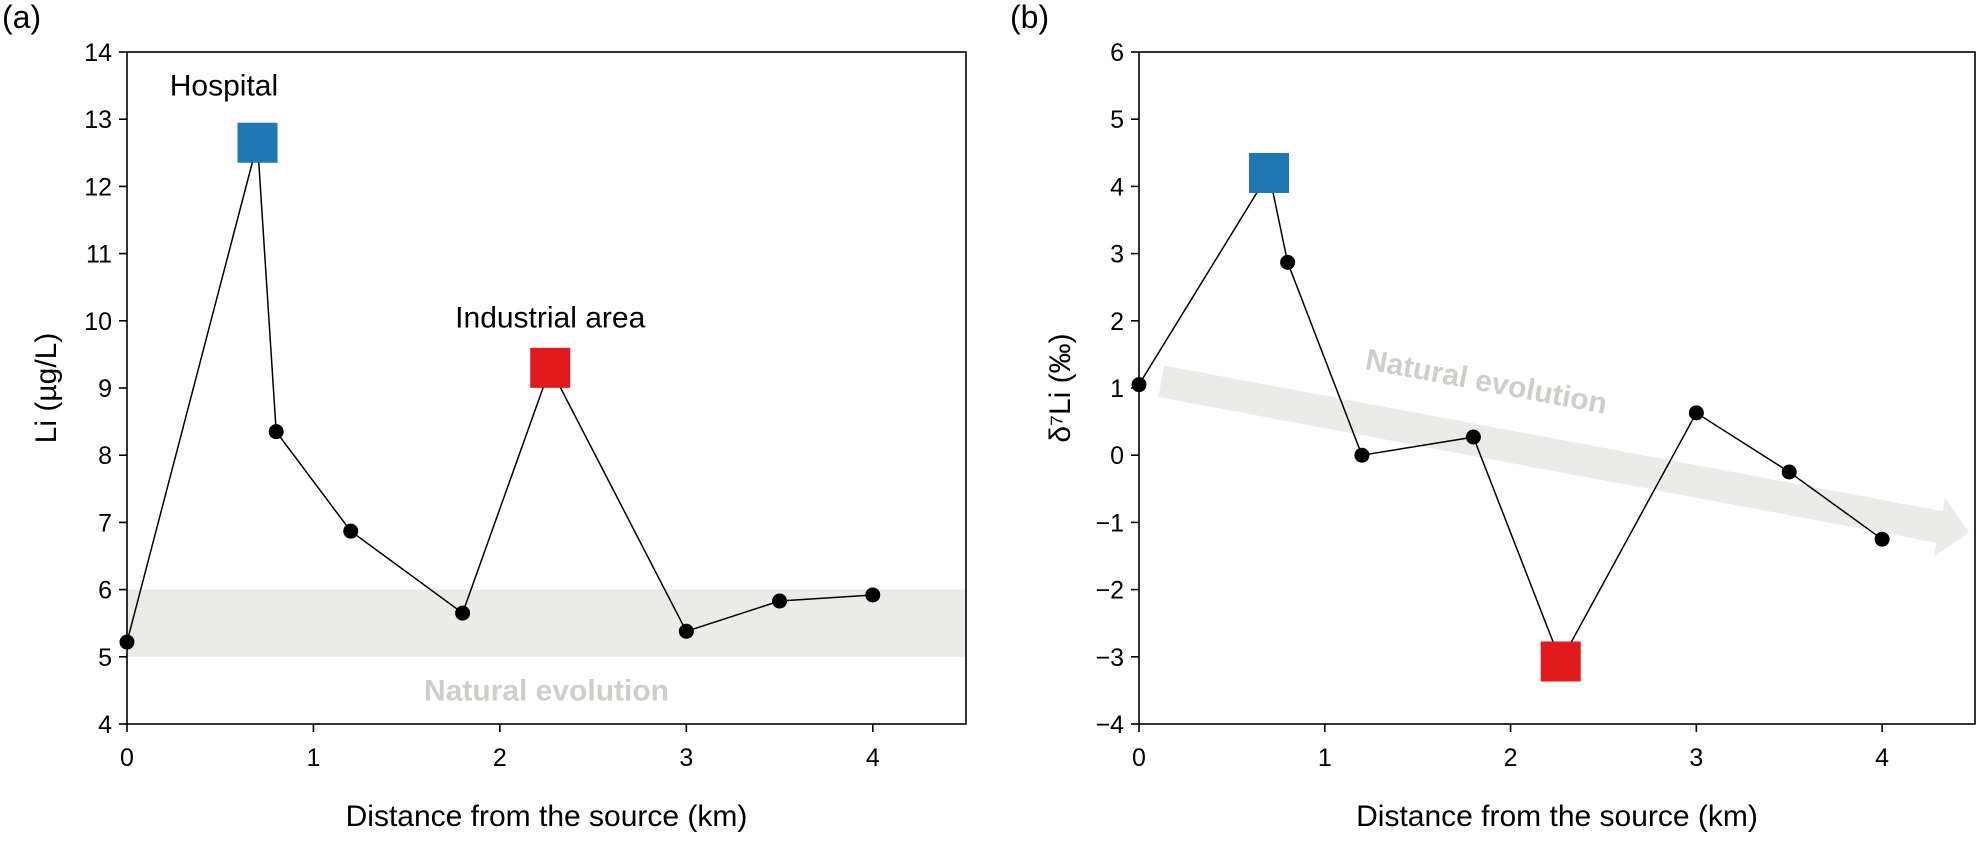 Image resolution: width=1980 pixels, height=844 pixels. Describe the element at coordinates (1117, 255) in the screenshot. I see `y-tick-label: 3` at that location.